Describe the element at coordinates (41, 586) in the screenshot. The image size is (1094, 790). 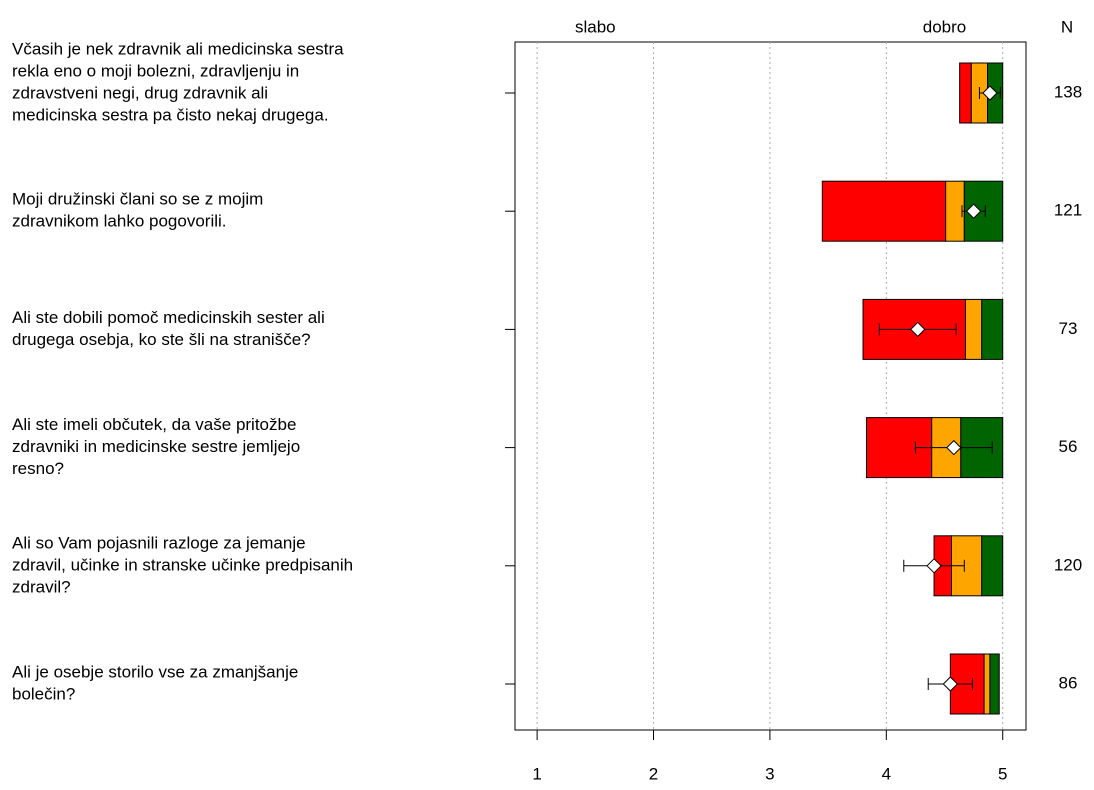
I see `y-tick-label: zdravil?` at that location.